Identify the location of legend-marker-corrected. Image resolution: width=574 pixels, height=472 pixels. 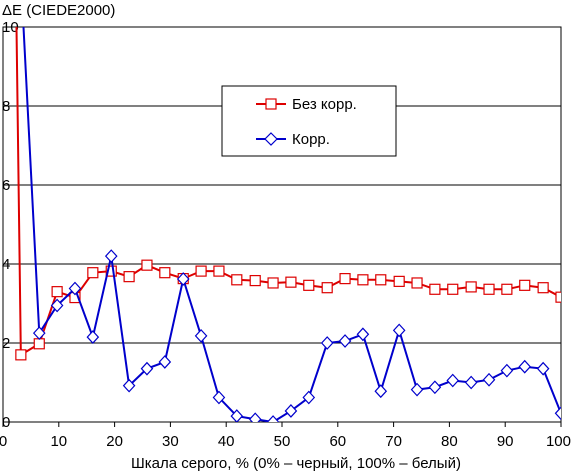
(271, 139).